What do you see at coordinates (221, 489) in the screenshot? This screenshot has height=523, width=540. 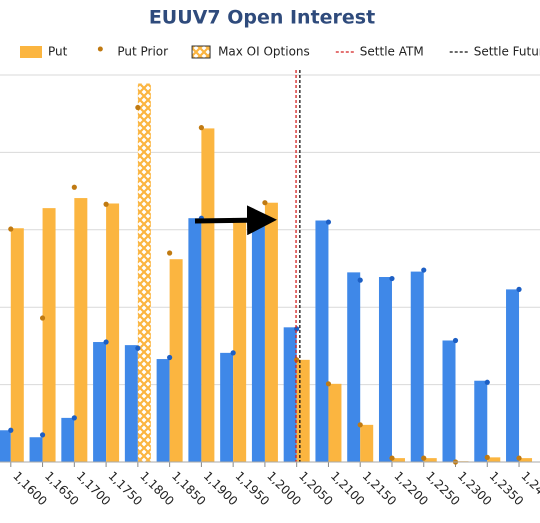 I see `x-tick-label: 1,1900` at bounding box center [221, 489].